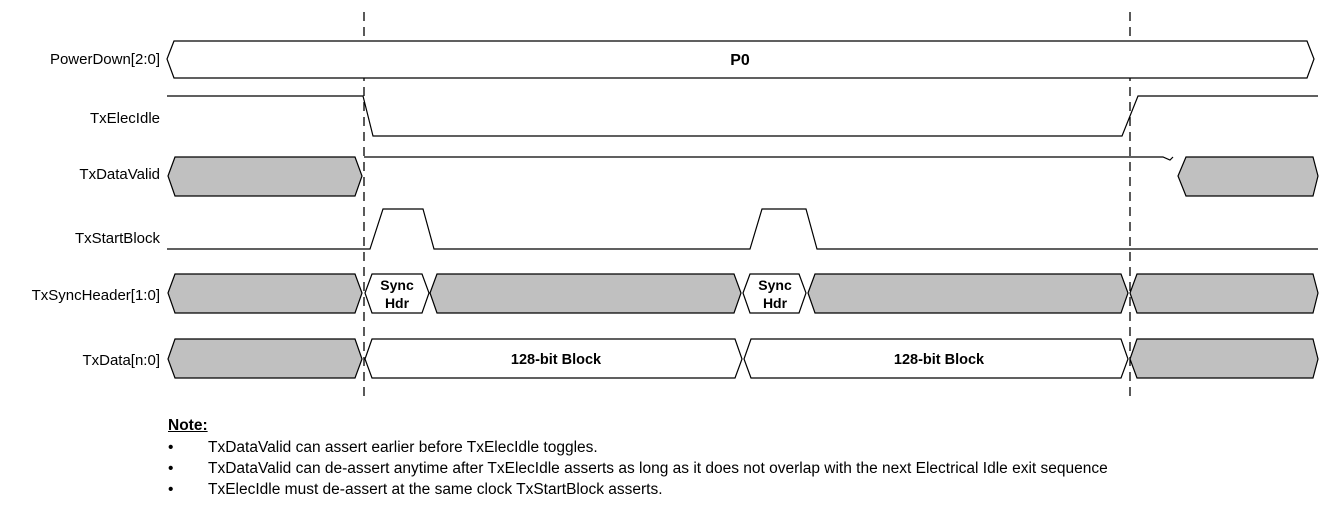  What do you see at coordinates (265, 358) in the screenshot?
I see `txdata-unknown-left` at bounding box center [265, 358].